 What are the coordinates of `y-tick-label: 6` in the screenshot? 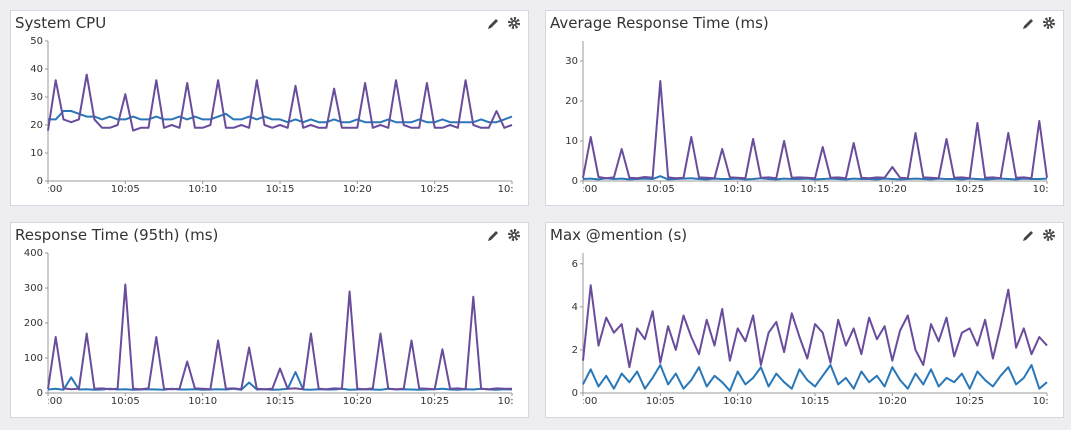 It's located at (575, 264).